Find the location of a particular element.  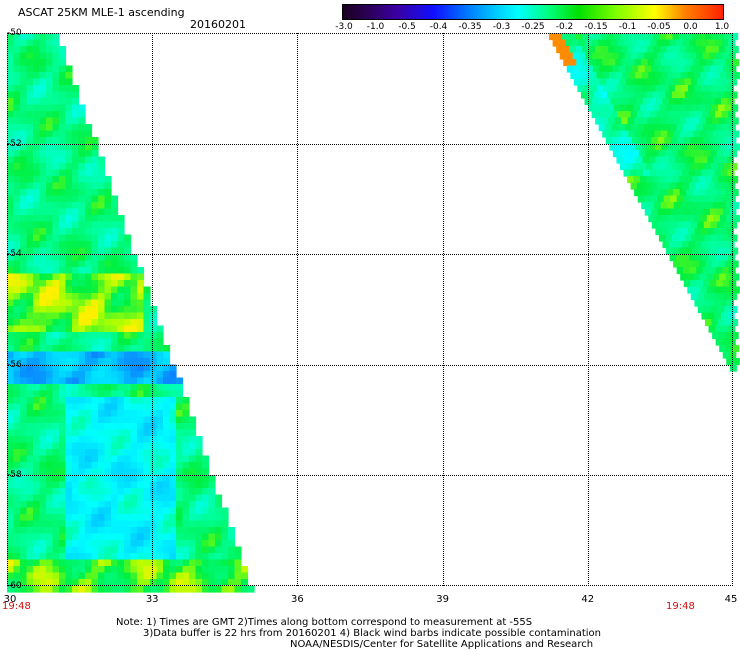

map-title: ASCAT 25KM MLE-1 ascending is located at coordinates (101, 12).